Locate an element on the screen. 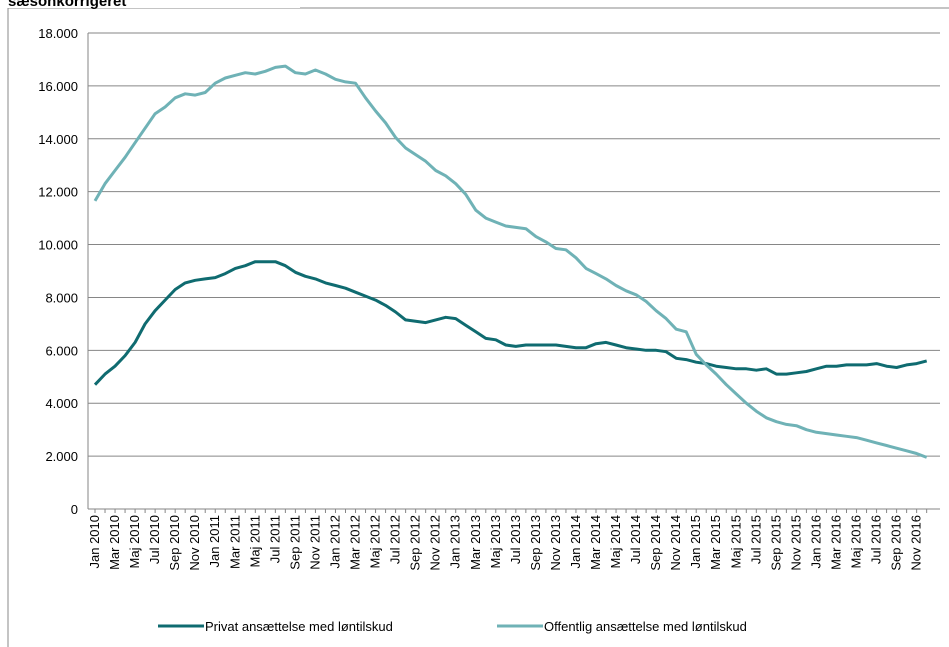  x-tick-label: Jul 2012 is located at coordinates (395, 539).